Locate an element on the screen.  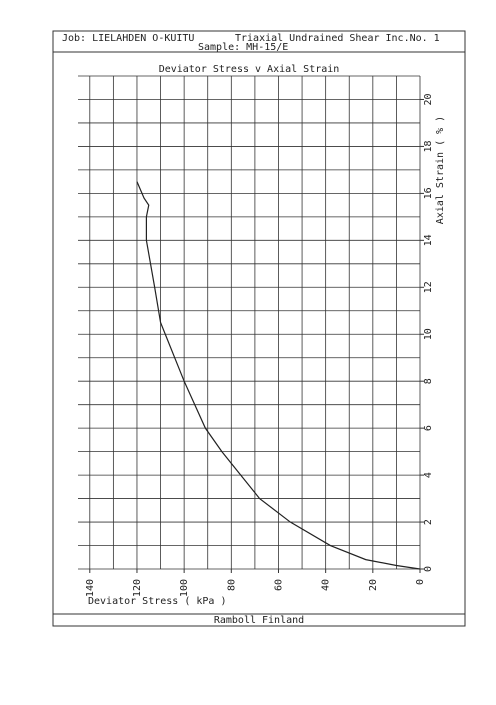
x-tick-label: 80 is located at coordinates (231, 585).